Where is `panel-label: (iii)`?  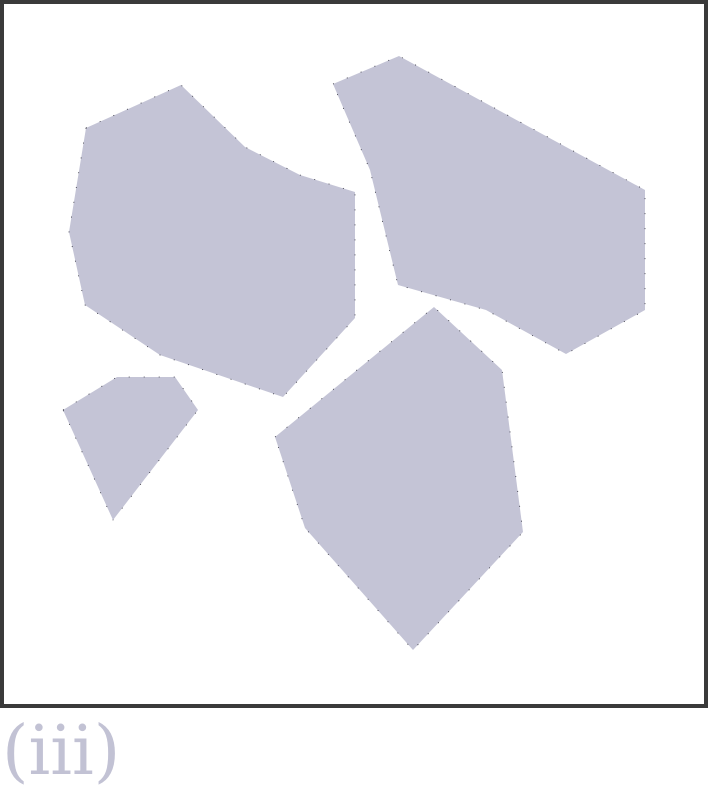 panel-label: (iii) is located at coordinates (61, 751).